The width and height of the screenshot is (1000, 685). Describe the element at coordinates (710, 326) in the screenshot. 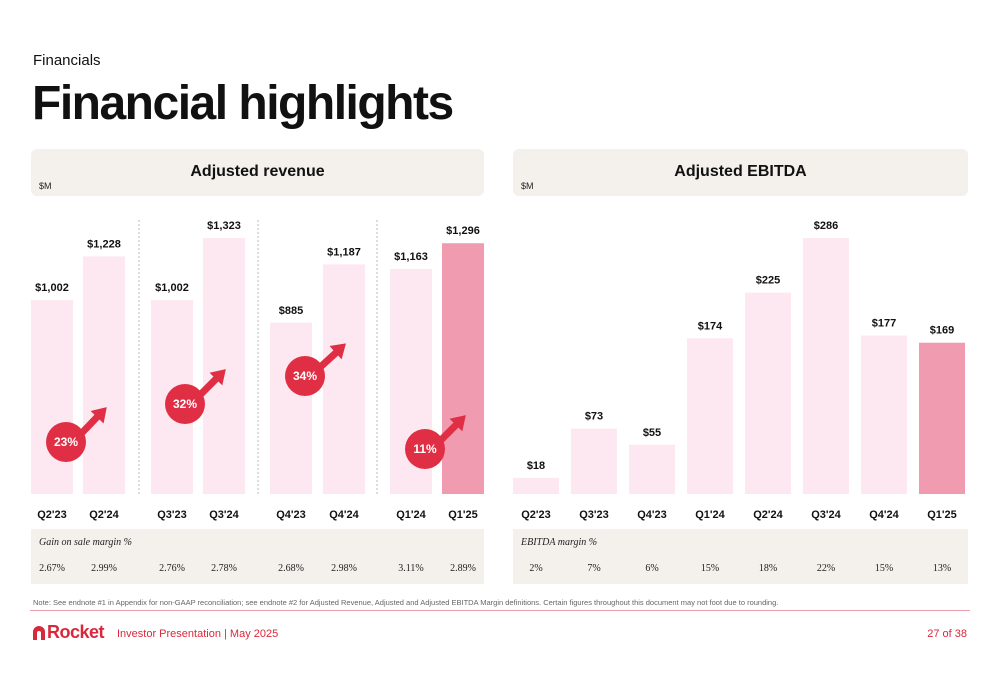

I see `ebitda-value-label: $174` at that location.